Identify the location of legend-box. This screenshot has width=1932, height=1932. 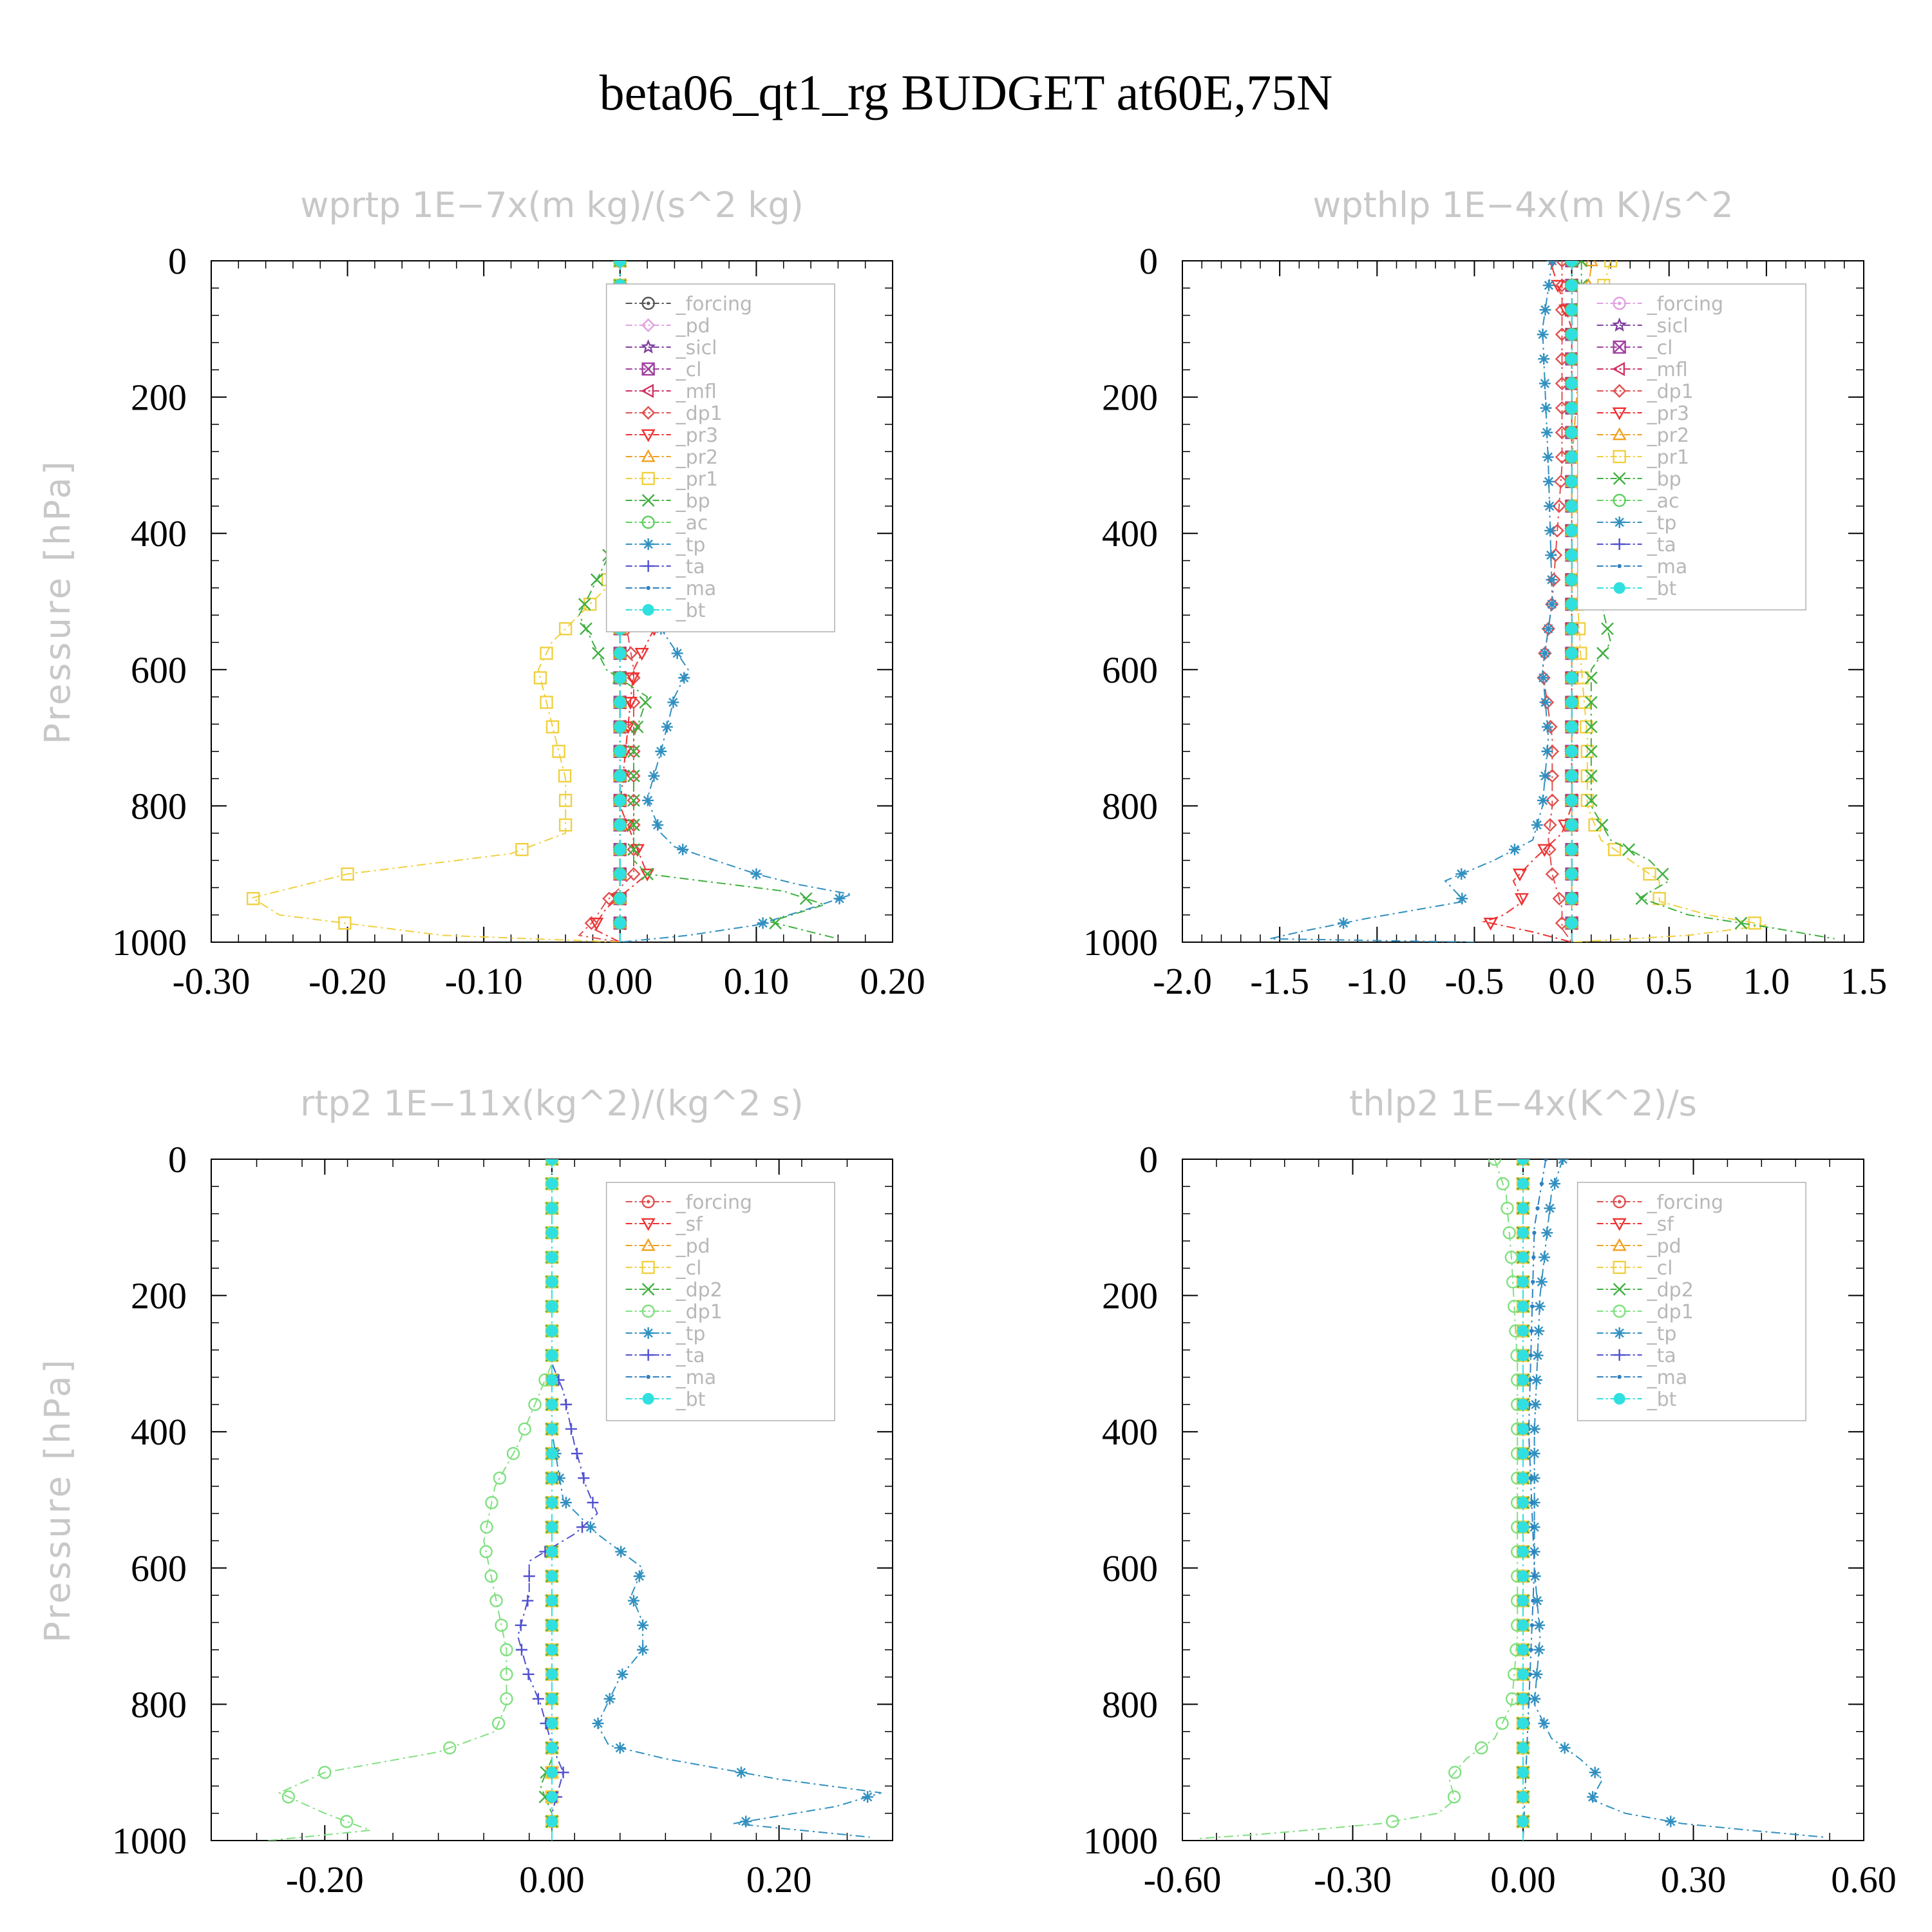
(1692, 447).